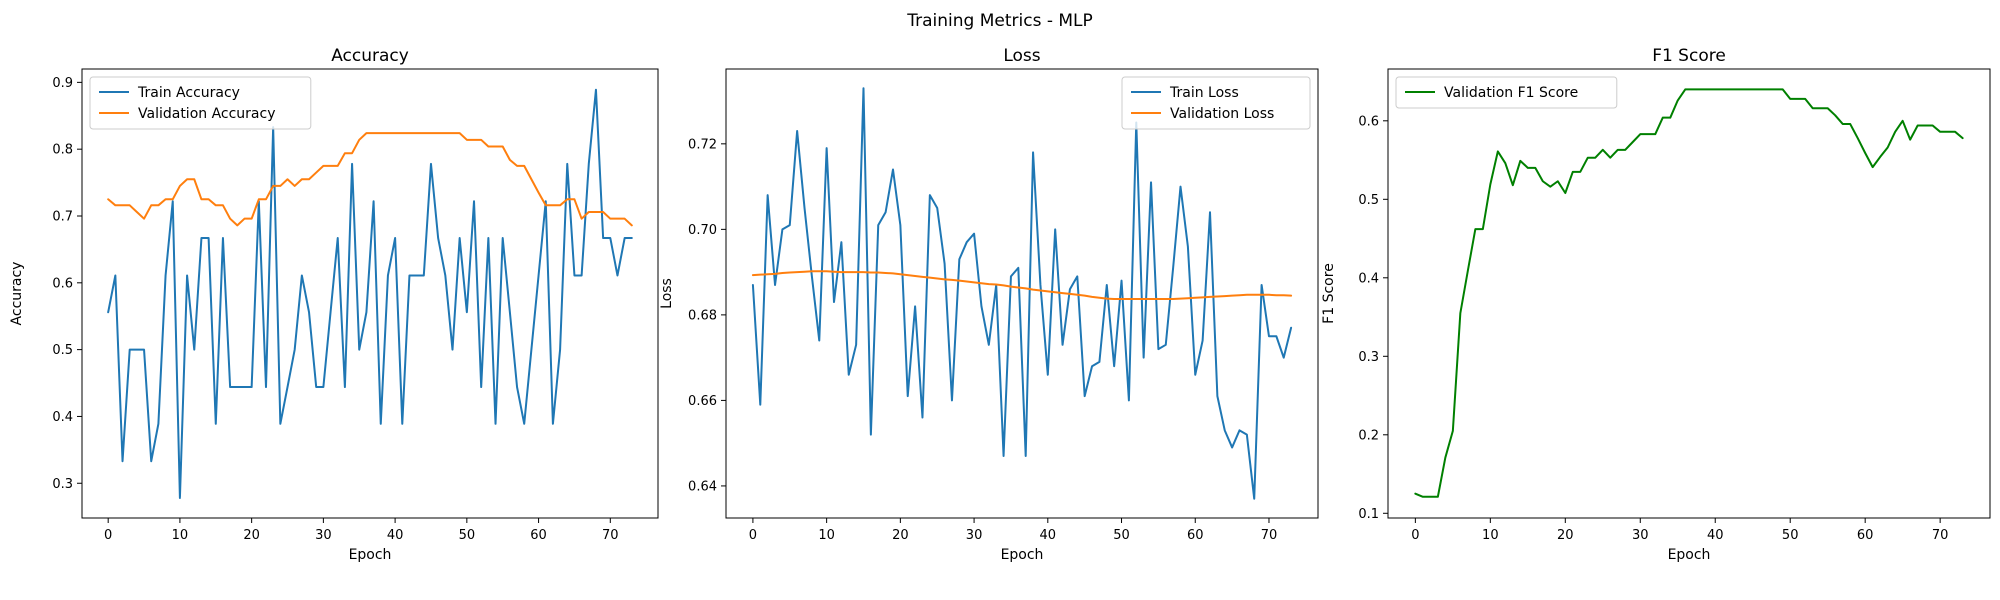 The height and width of the screenshot is (600, 2000). I want to click on legend-entry: Train Accuracy, so click(188, 93).